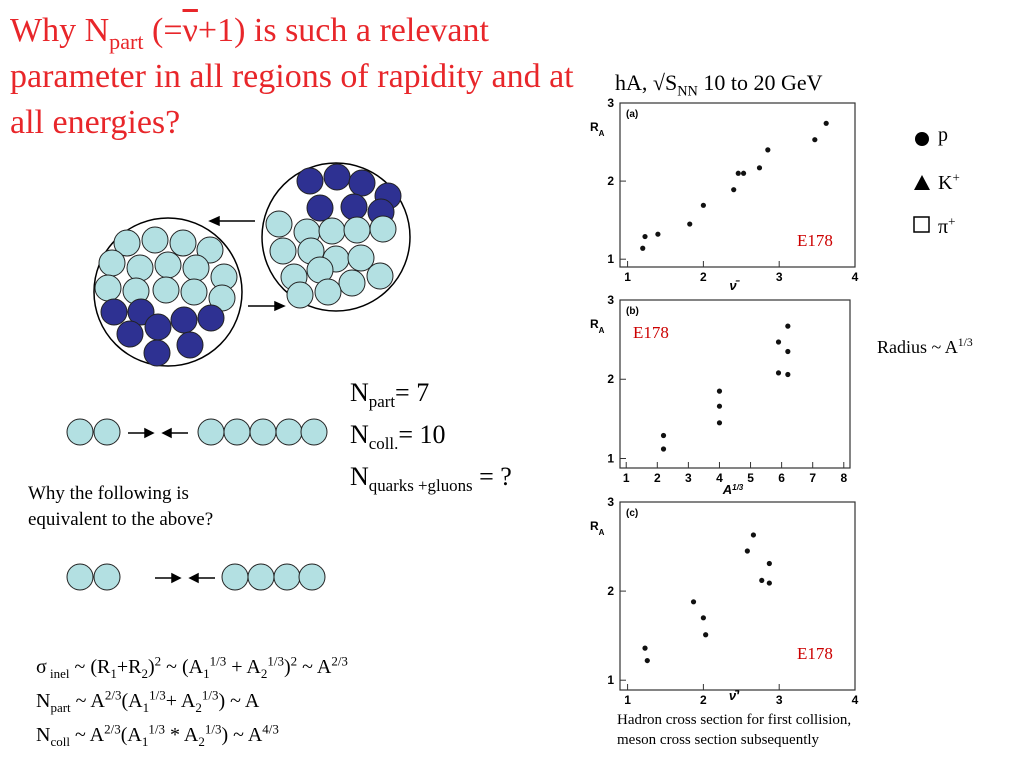 This screenshot has width=1024, height=768. I want to click on title-sub: part, so click(126, 41).